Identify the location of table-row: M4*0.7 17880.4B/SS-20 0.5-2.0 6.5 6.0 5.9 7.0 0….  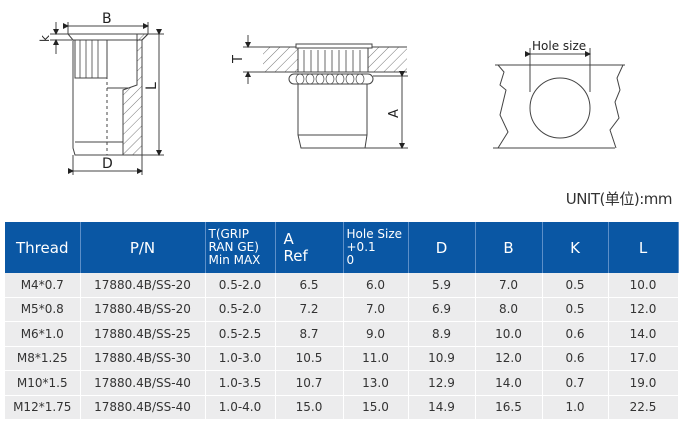
(342, 285).